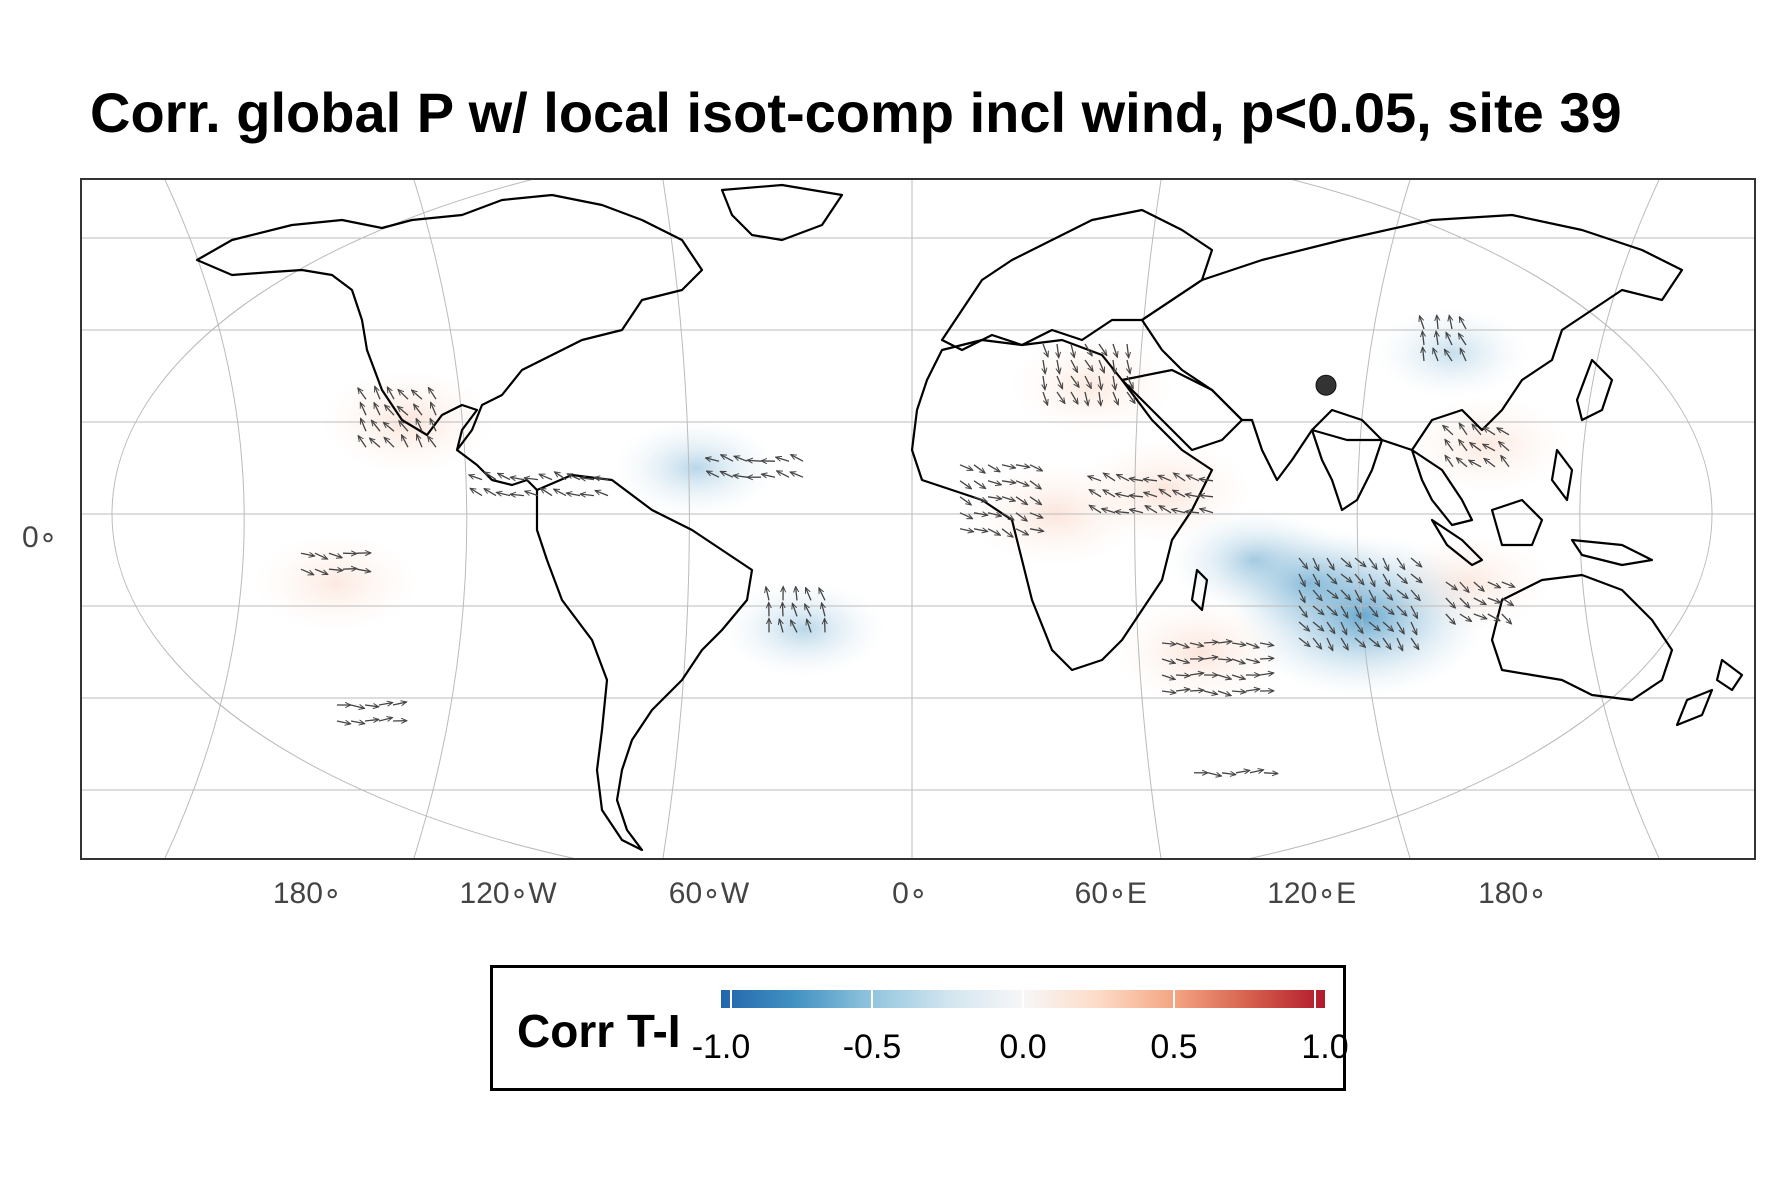 The height and width of the screenshot is (1181, 1771). What do you see at coordinates (336, 583) in the screenshot?
I see `positive-correlation-patch` at bounding box center [336, 583].